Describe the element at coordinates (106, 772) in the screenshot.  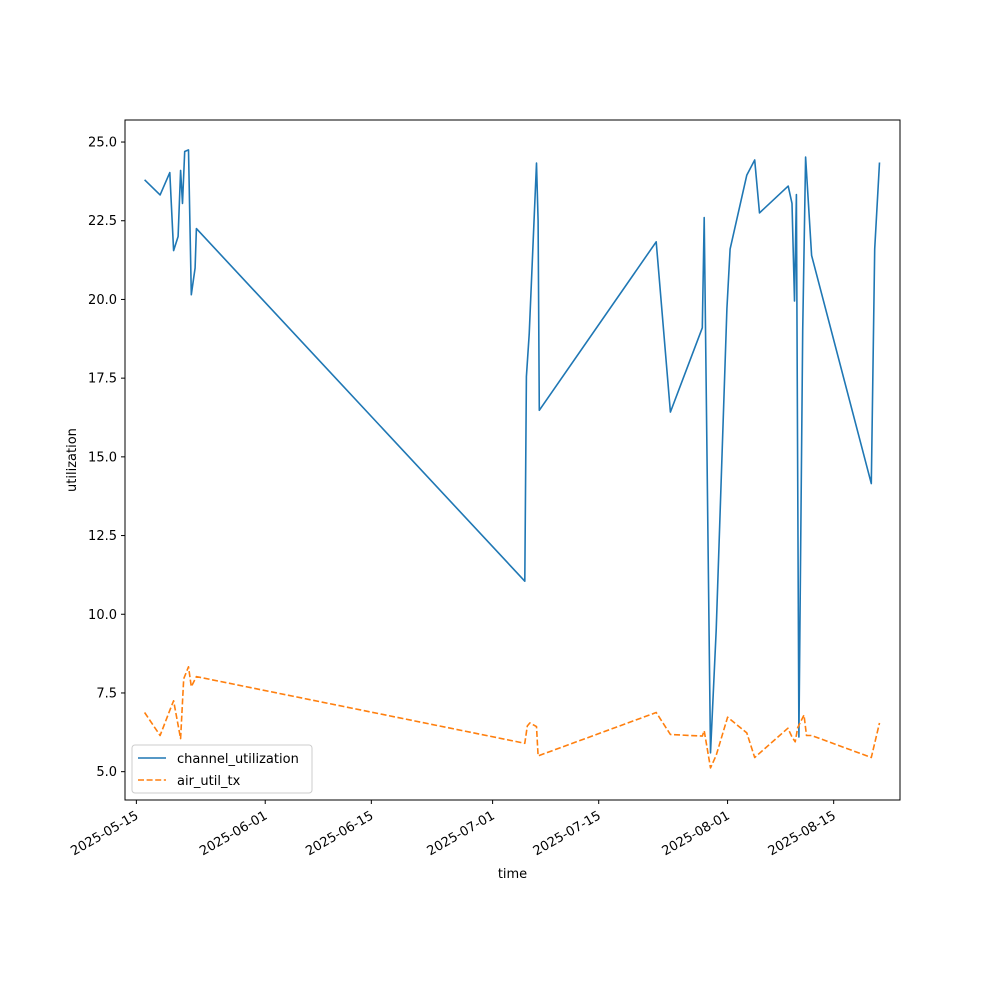
I see `y-tick-label: 5.0` at that location.